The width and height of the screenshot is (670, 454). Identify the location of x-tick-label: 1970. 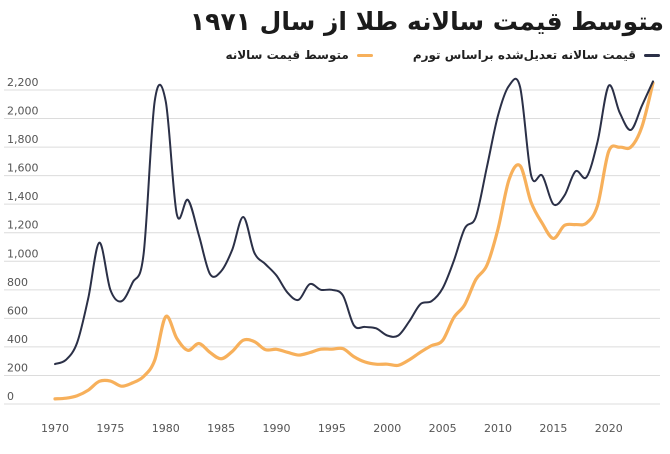
(55, 428).